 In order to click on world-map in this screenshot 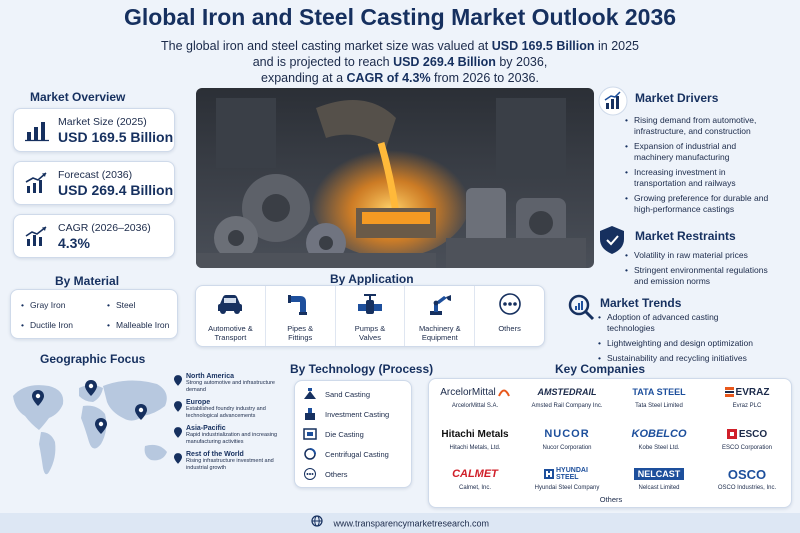, I will do `click(92, 428)`.